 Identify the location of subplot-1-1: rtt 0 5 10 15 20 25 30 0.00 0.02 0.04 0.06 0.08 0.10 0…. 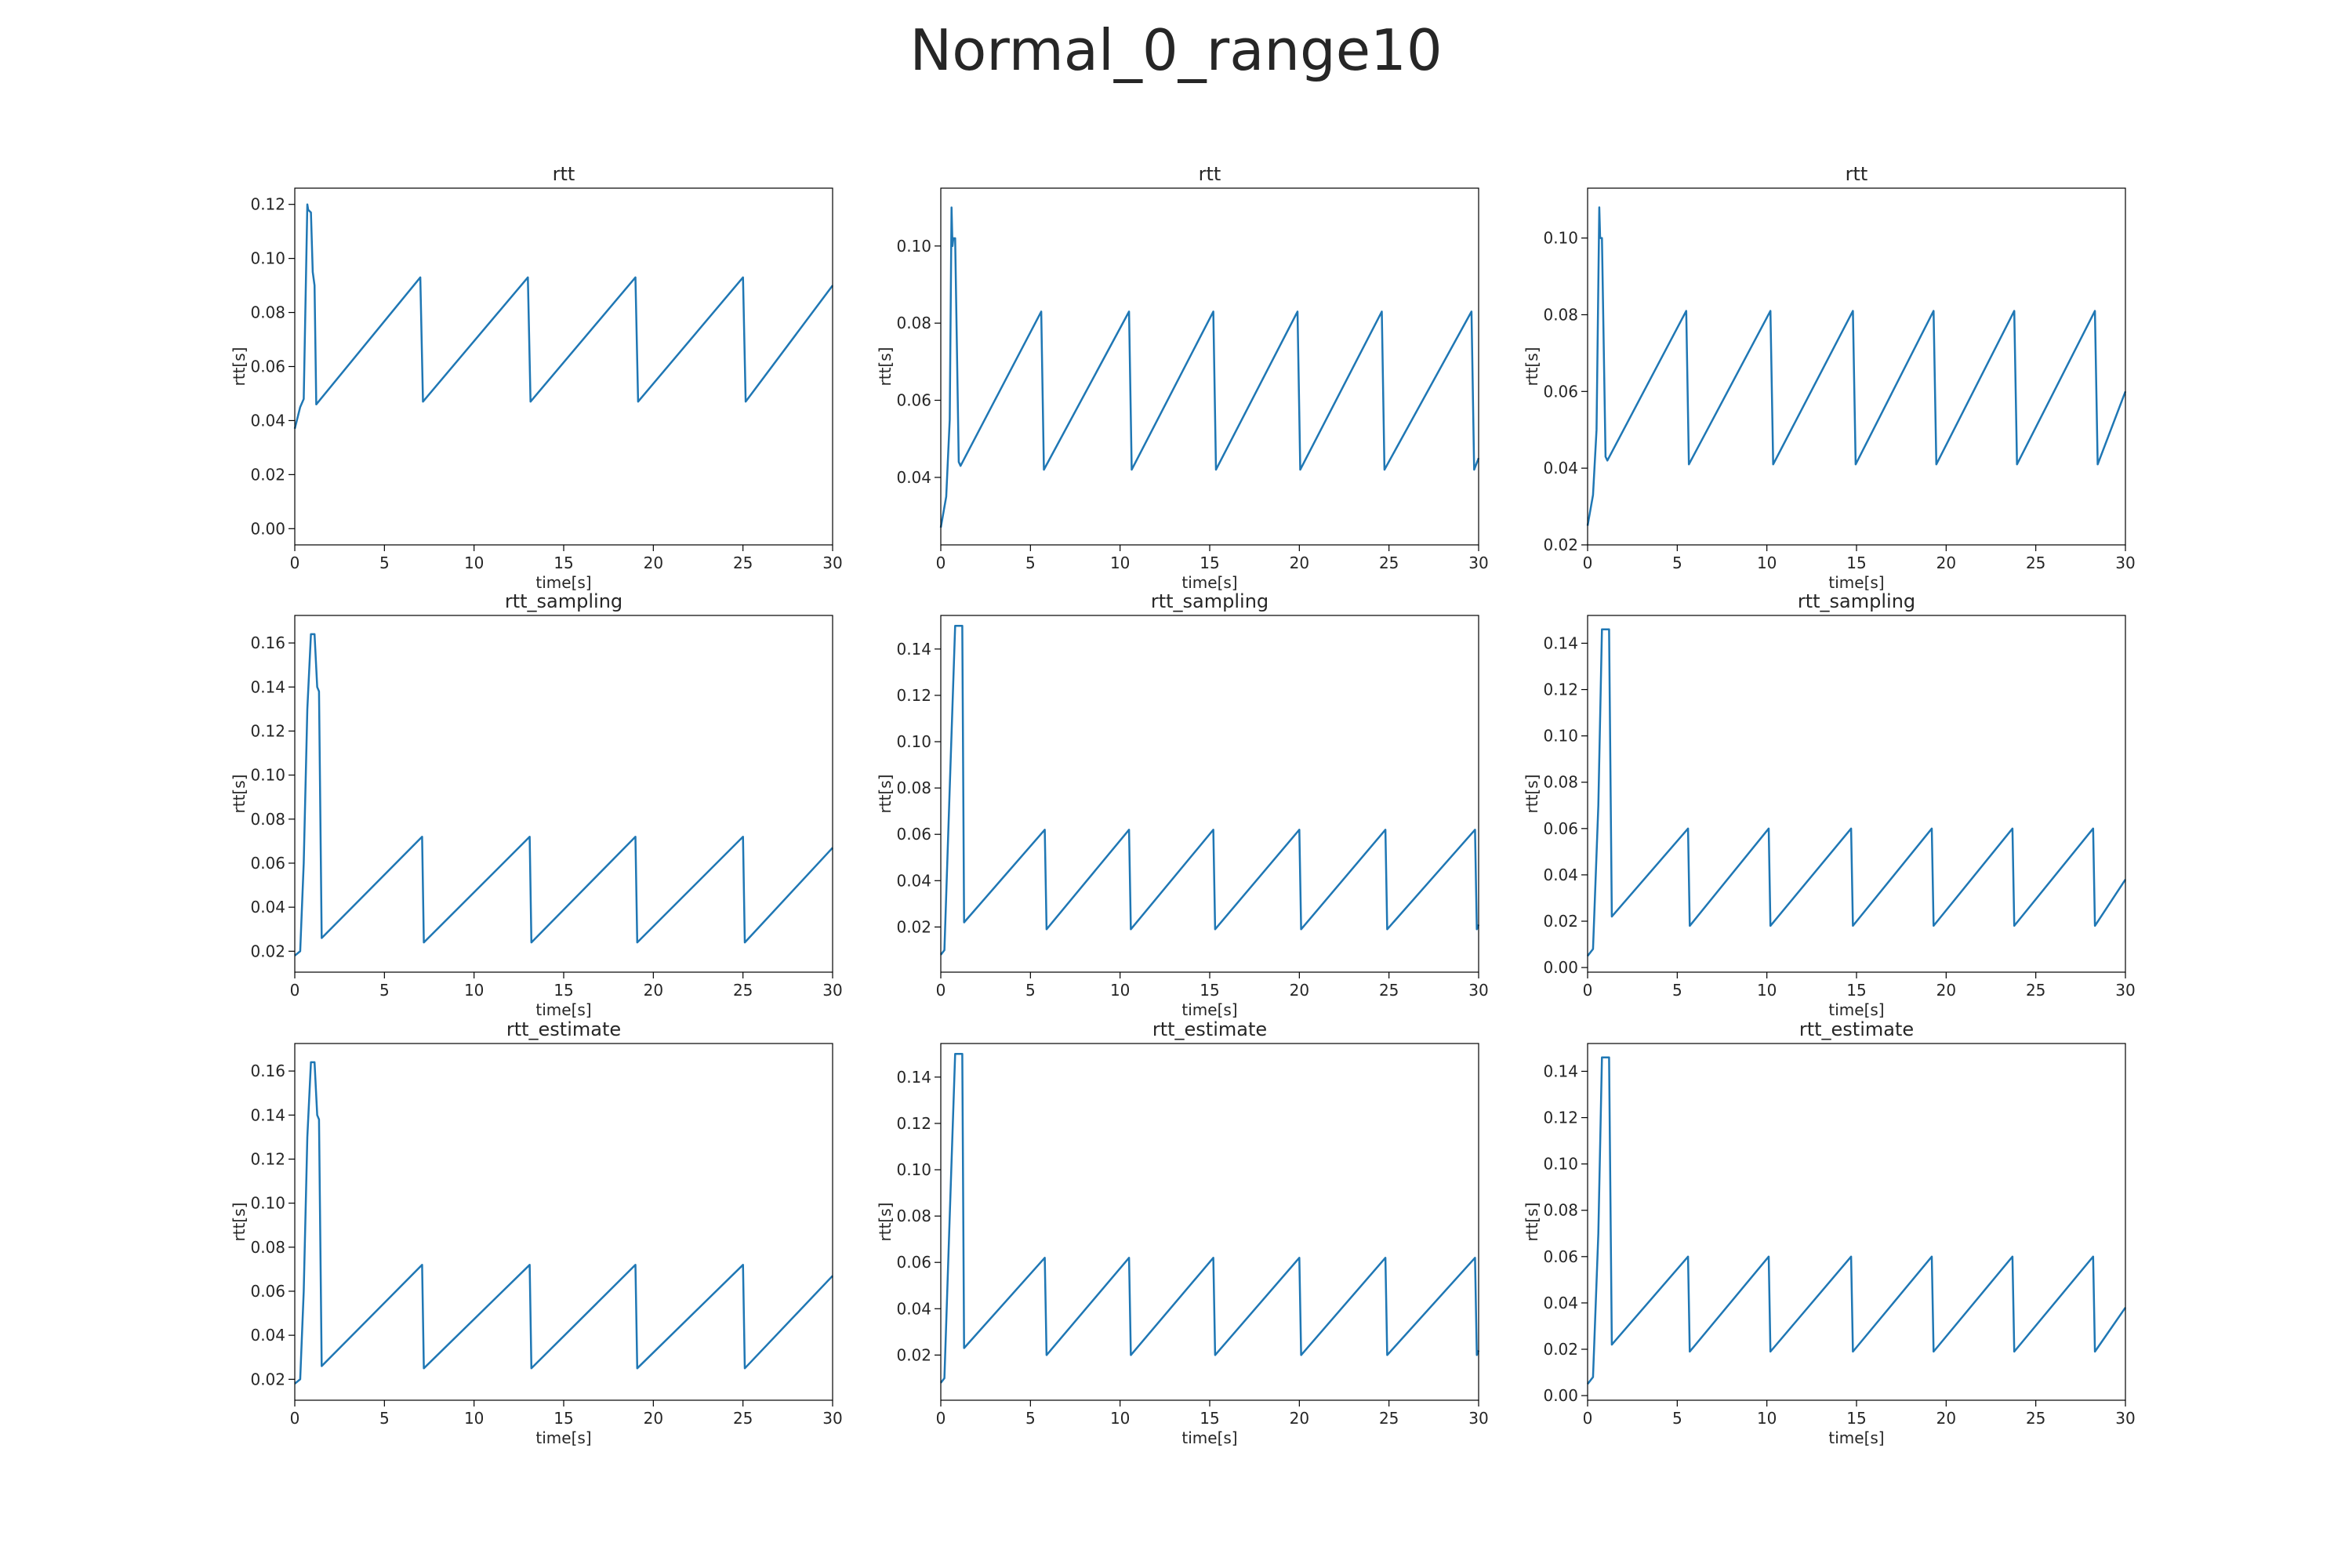
(536, 377).